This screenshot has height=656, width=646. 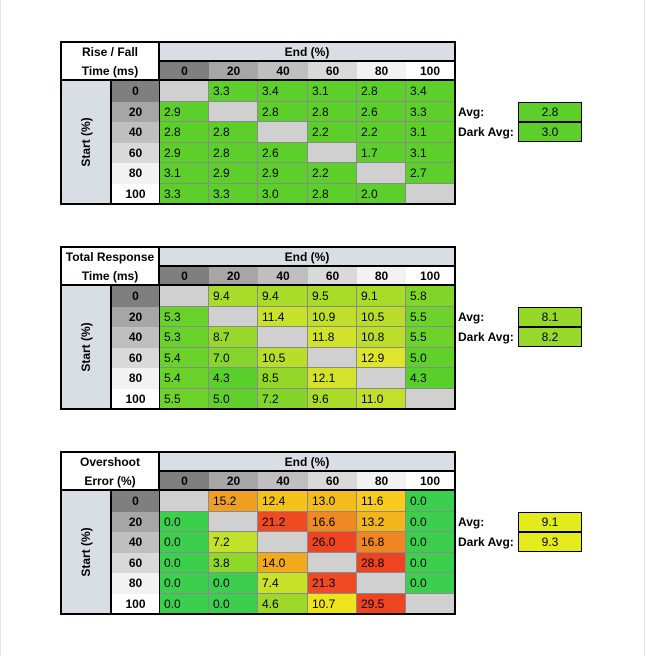 What do you see at coordinates (0, 328) in the screenshot?
I see `sheet-left-edge` at bounding box center [0, 328].